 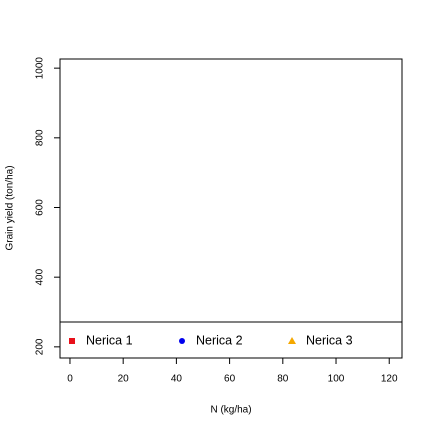 What do you see at coordinates (40, 276) in the screenshot?
I see `y-tick-label: 400` at bounding box center [40, 276].